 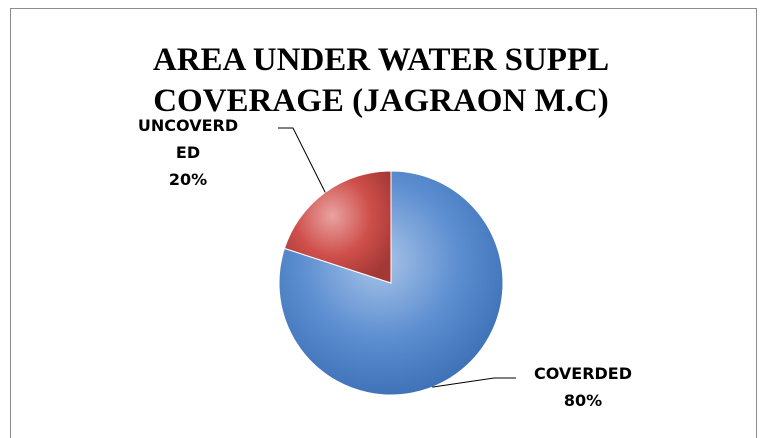 What do you see at coordinates (583, 387) in the screenshot?
I see `data-label-coverded: COVERDED 80%` at bounding box center [583, 387].